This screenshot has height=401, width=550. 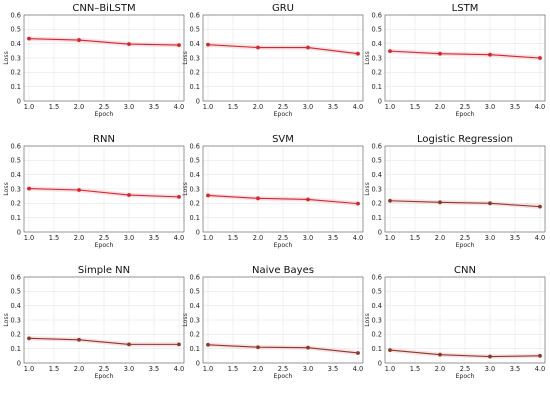 What do you see at coordinates (233, 369) in the screenshot?
I see `x-tick-label: 1.5` at bounding box center [233, 369].